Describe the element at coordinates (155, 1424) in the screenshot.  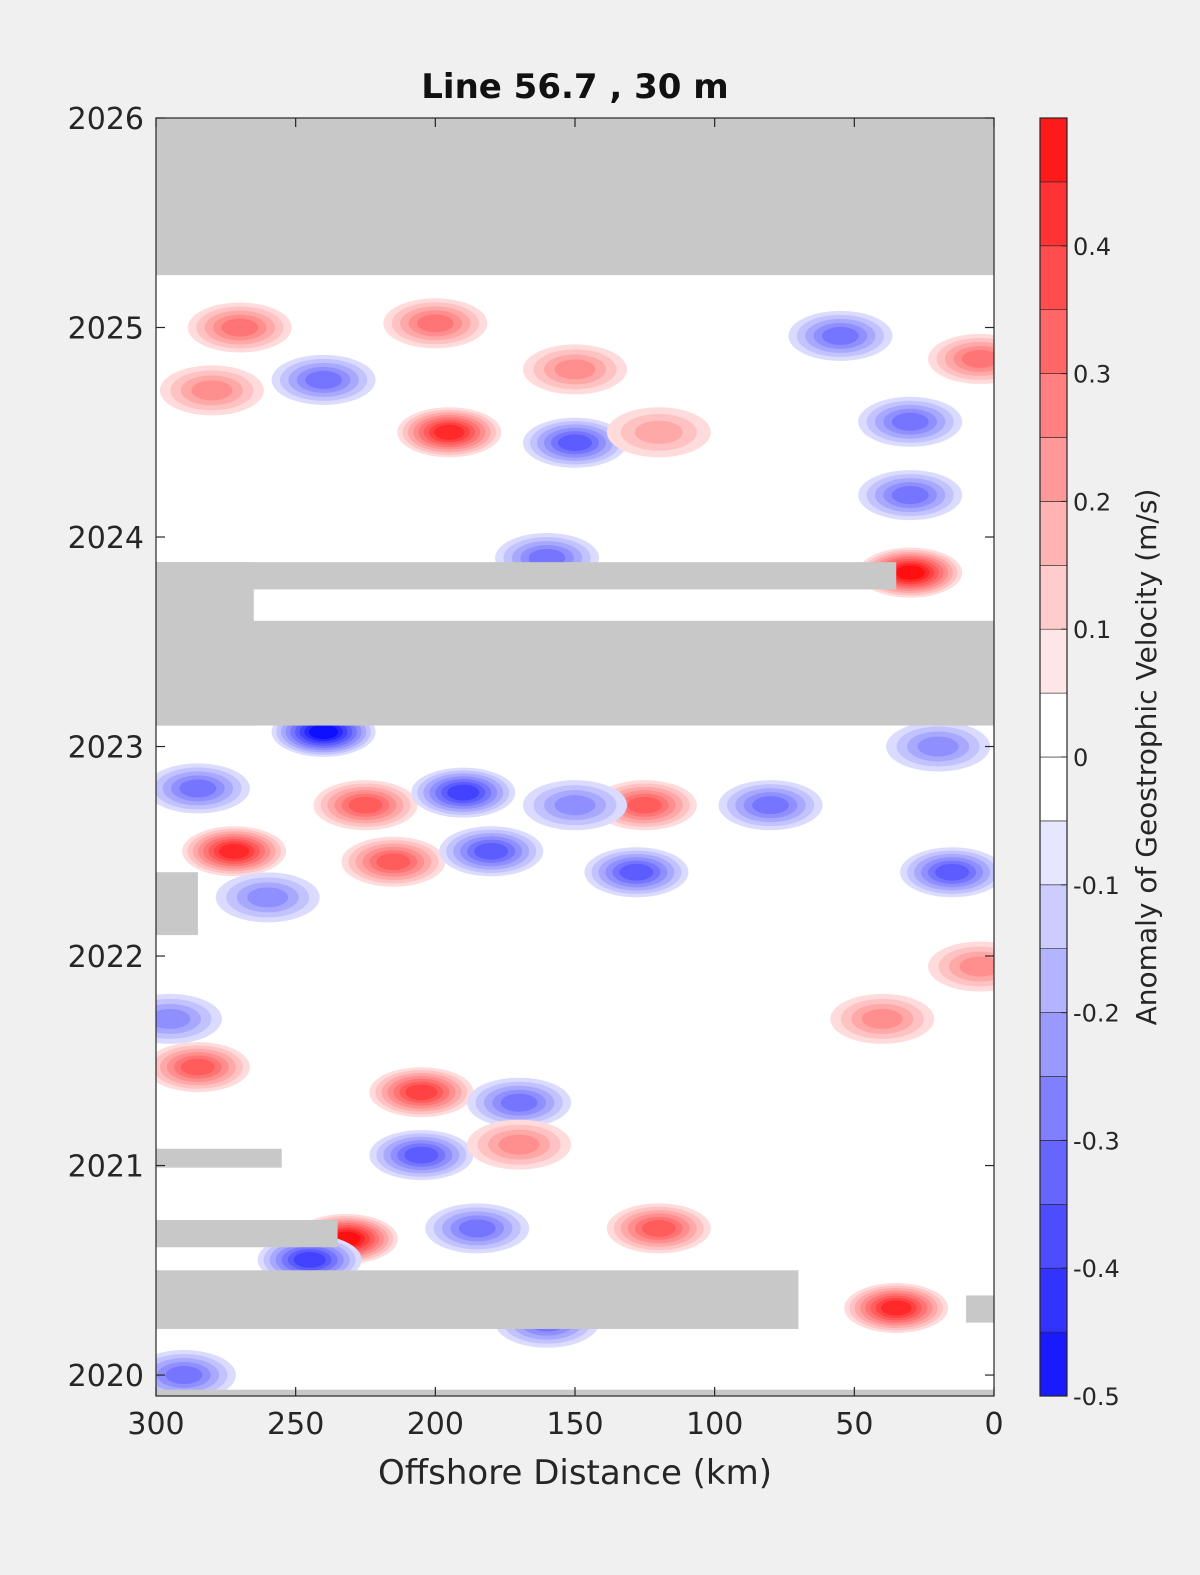
I see `x-tick-label: 300` at that location.